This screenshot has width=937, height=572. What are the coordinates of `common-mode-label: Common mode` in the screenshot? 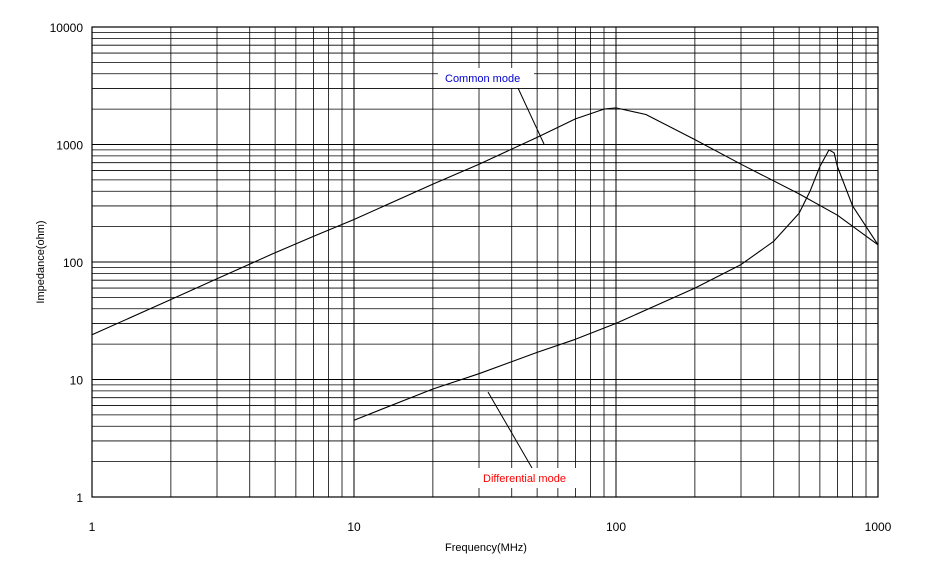 It's located at (482, 79).